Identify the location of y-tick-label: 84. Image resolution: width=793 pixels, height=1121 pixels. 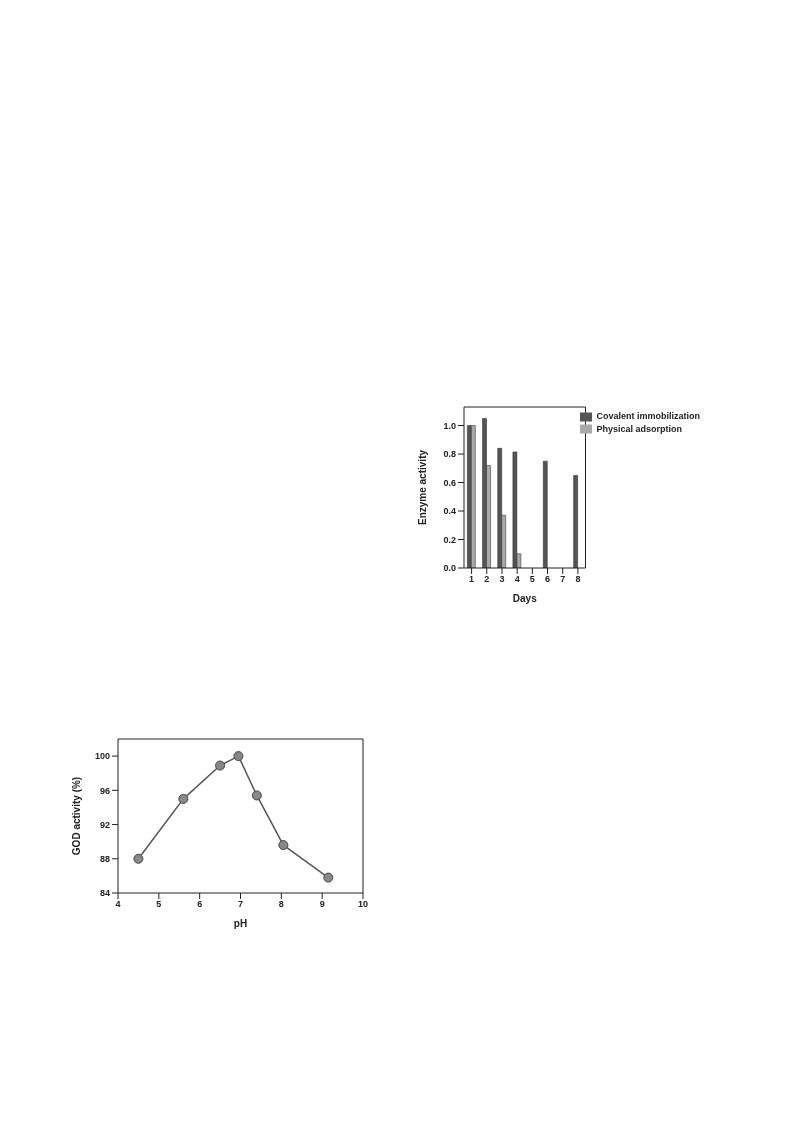
(104, 893).